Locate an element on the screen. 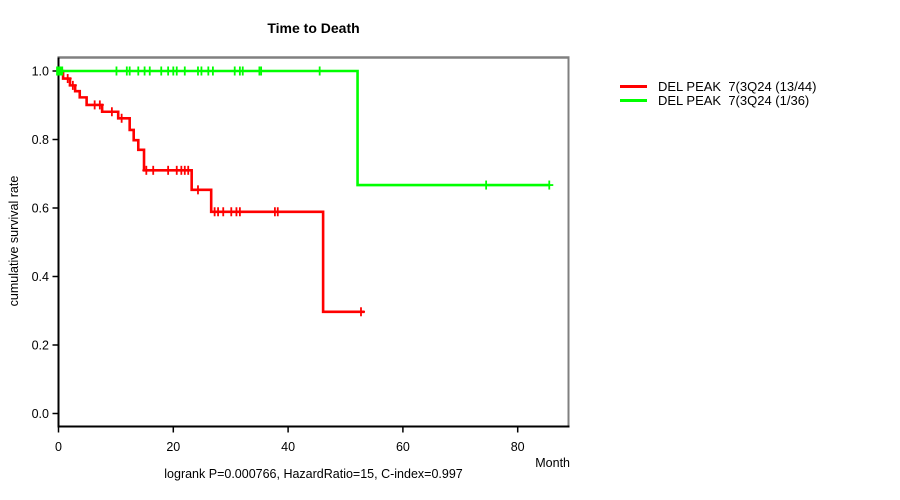 Image resolution: width=900 pixels, height=500 pixels. legend-label: DEL PEAK 7(3Q24 (13/44) is located at coordinates (737, 86).